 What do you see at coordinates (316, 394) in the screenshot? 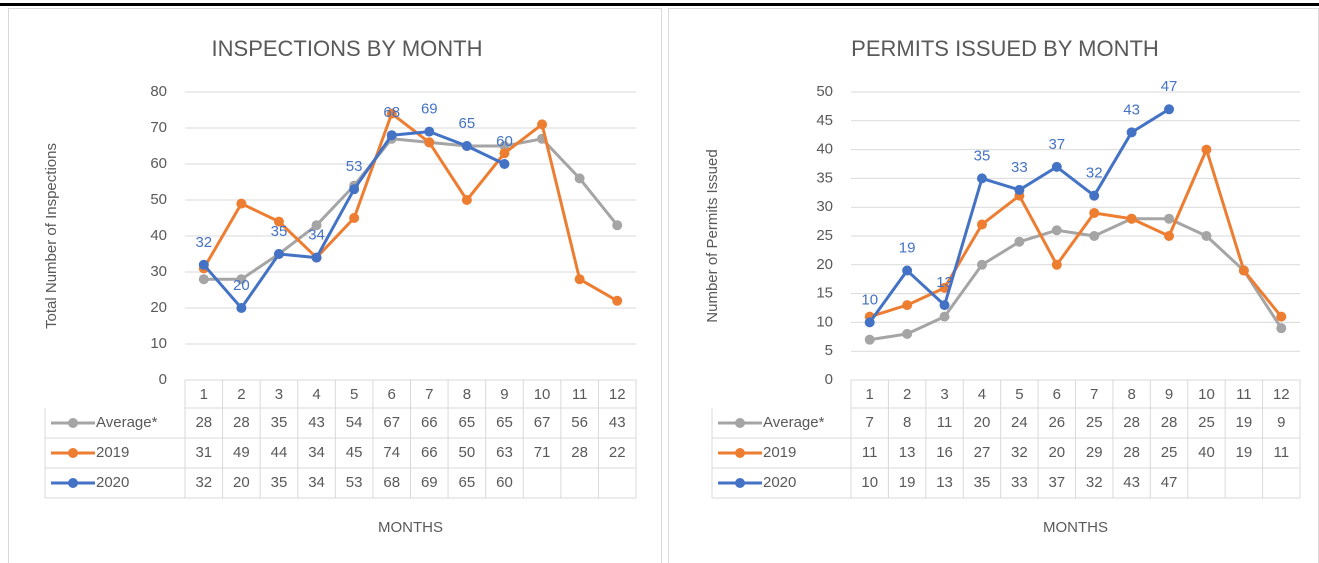
I see `x-tick-label: 4` at bounding box center [316, 394].